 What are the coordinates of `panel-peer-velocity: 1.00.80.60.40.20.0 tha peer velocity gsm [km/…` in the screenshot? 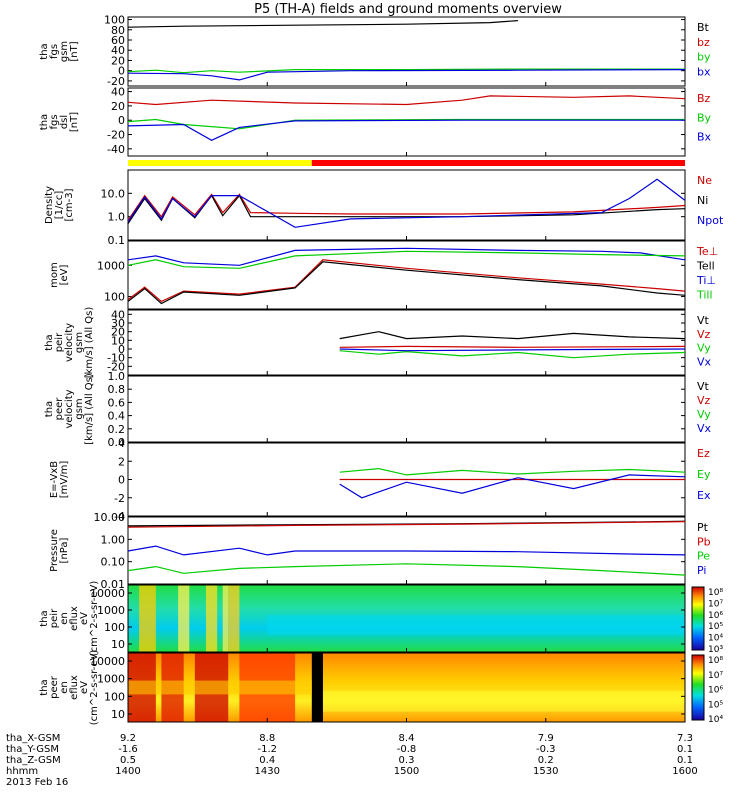 It's located at (378, 409).